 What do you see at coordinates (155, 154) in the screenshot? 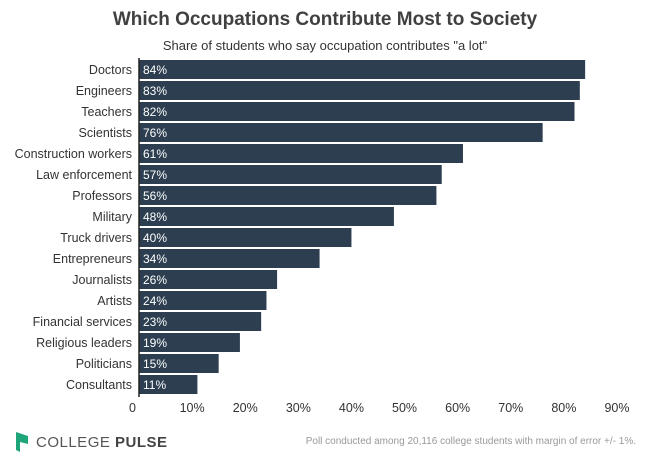
I see `value-label: 61%` at bounding box center [155, 154].